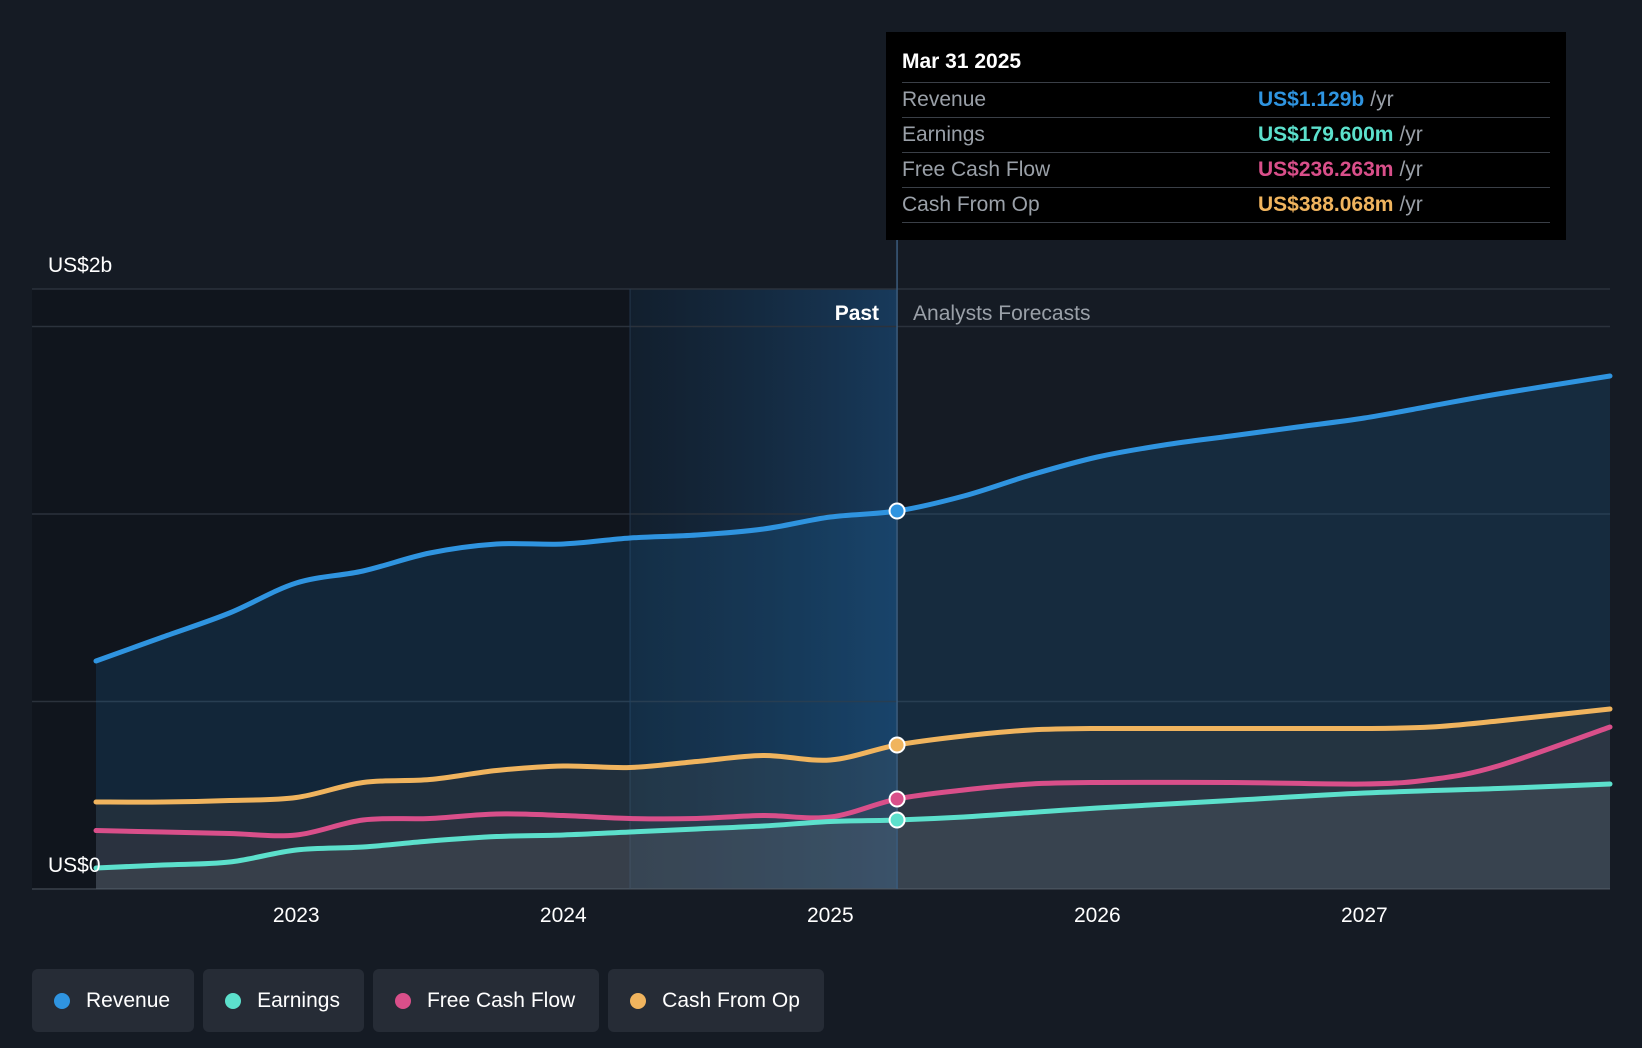 This screenshot has height=1048, width=1642. Describe the element at coordinates (1001, 313) in the screenshot. I see `forecast-label: Analysts Forecasts` at that location.